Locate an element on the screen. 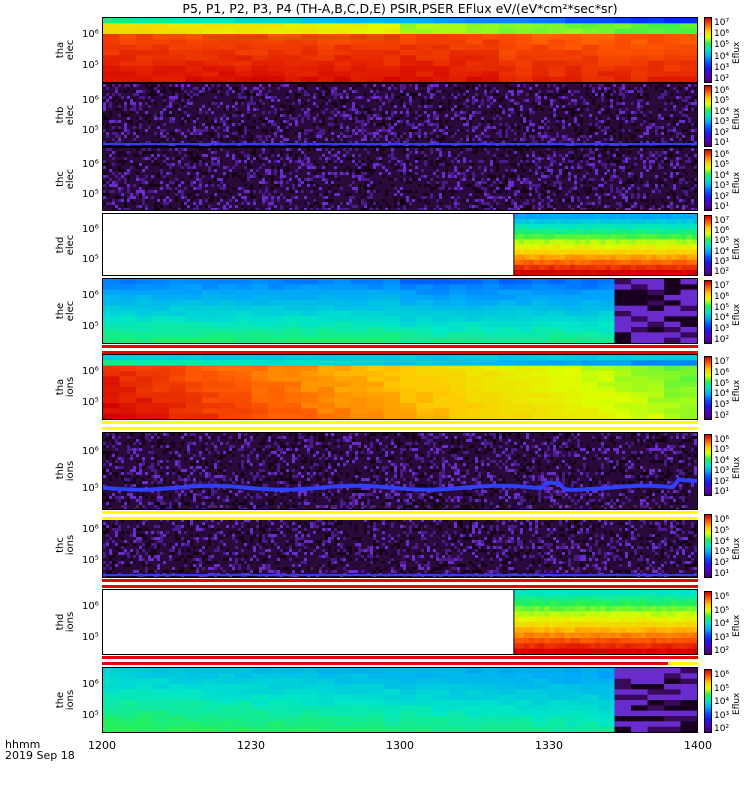 The image size is (750, 800). colorbar-tick-label: 10¹ is located at coordinates (722, 143).